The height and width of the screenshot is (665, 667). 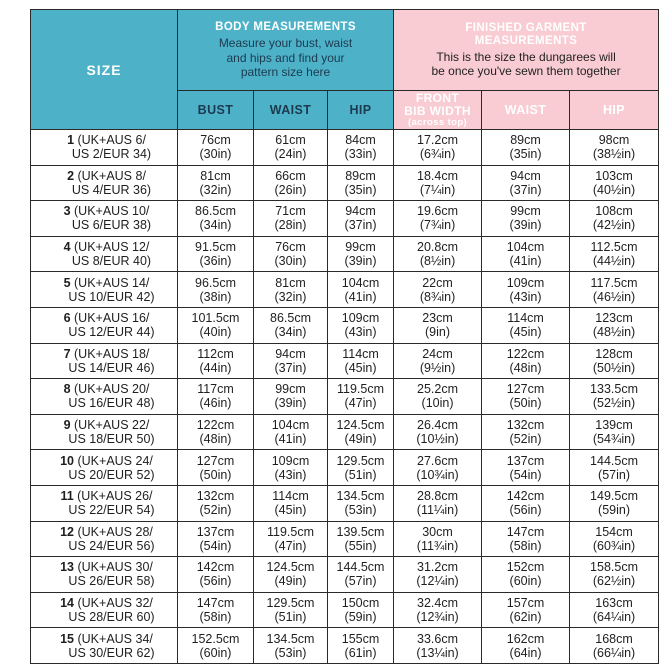 What do you see at coordinates (614, 332) in the screenshot?
I see `inch-value: (48½in)` at bounding box center [614, 332].